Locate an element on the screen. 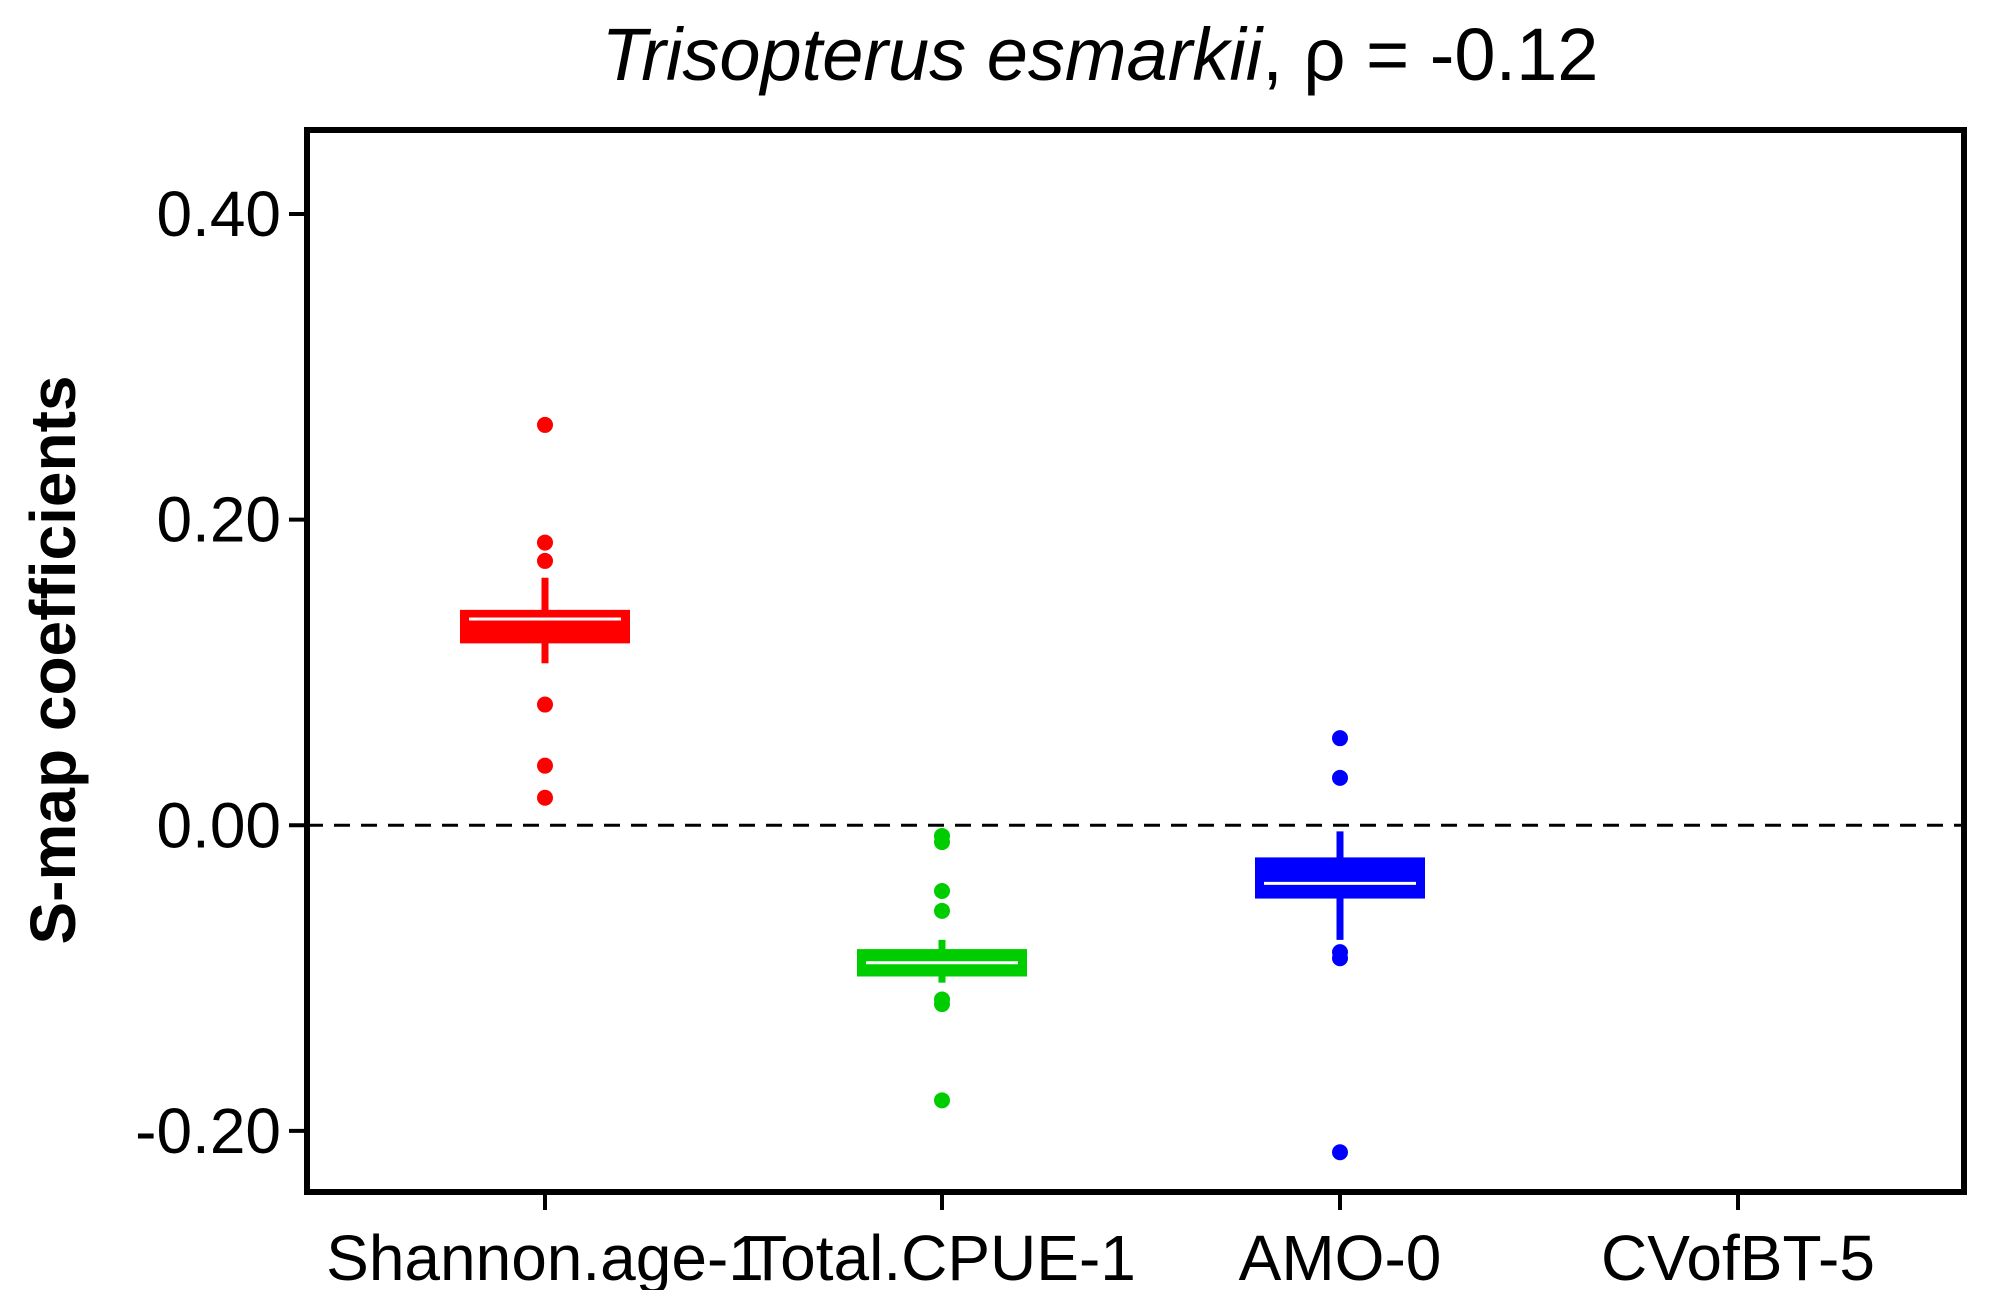 The height and width of the screenshot is (1290, 1993). title-correlation: , ρ = -0.12 is located at coordinates (1430, 54).